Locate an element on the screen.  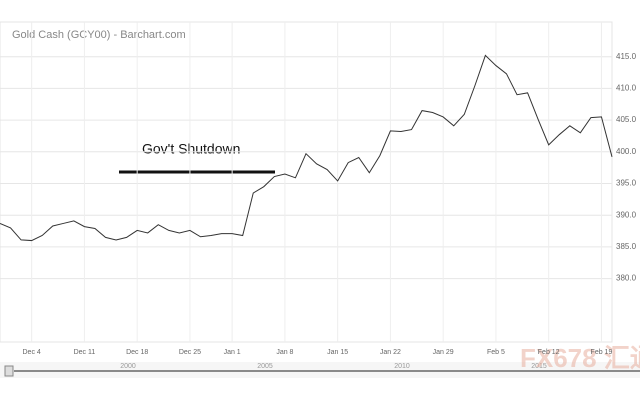
y-tick-label: 390.0 is located at coordinates (626, 214).